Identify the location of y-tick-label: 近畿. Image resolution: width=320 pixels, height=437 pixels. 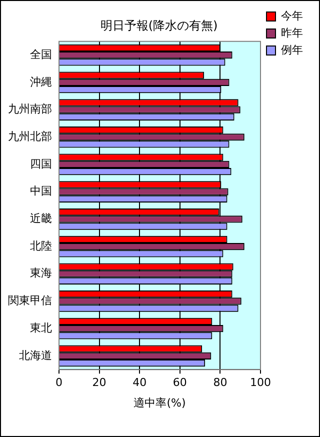
(41, 219).